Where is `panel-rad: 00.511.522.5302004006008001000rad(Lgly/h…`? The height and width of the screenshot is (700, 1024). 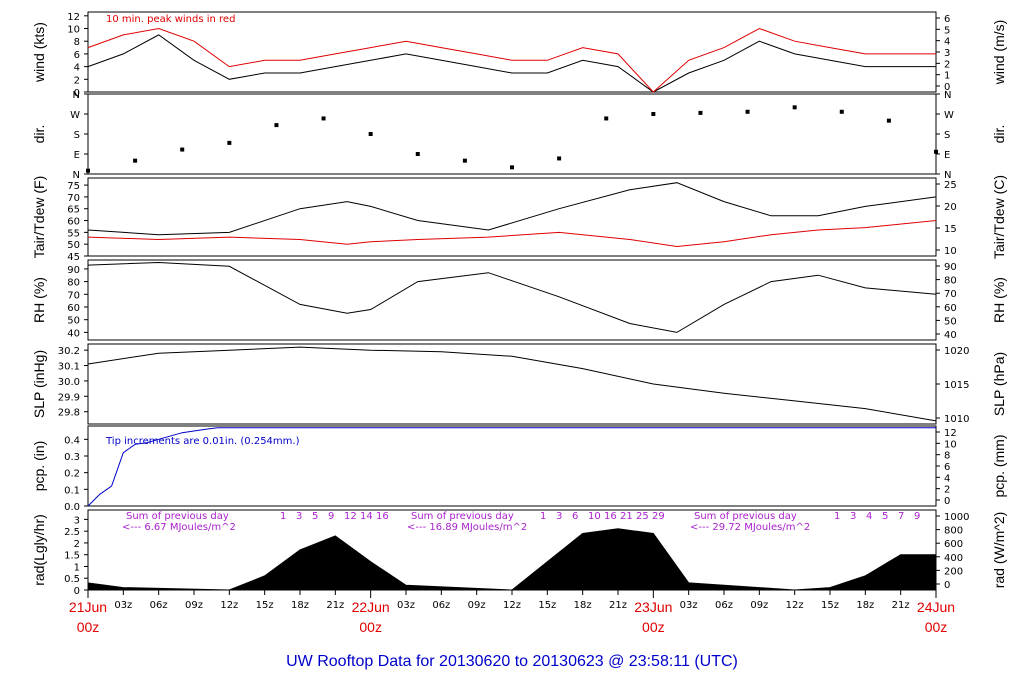
panel-rad: 00.511.522.5302004006008001000rad(Lgly/h… is located at coordinates (519, 553).